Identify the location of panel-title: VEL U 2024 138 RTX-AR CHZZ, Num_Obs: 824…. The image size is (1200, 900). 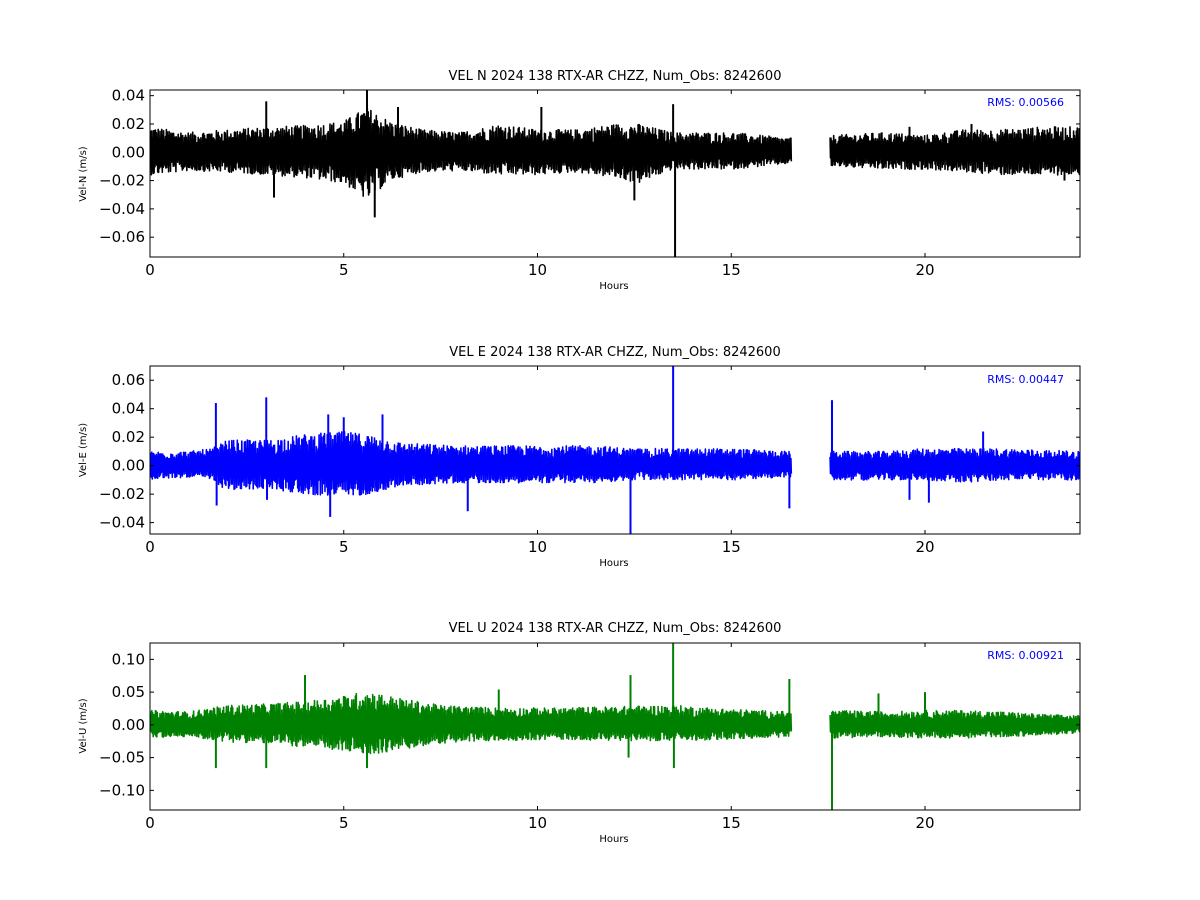
(615, 628).